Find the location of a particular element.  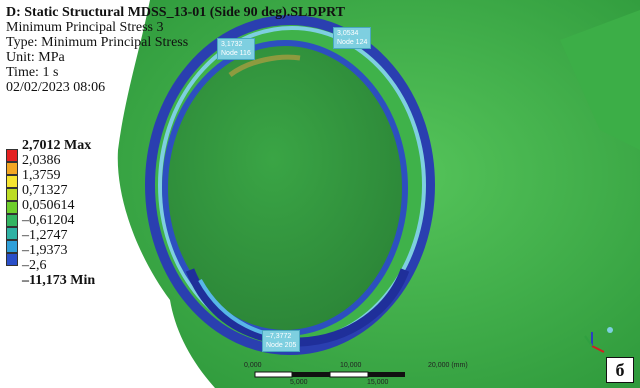

legend-label: 2,0386 is located at coordinates (41, 160).